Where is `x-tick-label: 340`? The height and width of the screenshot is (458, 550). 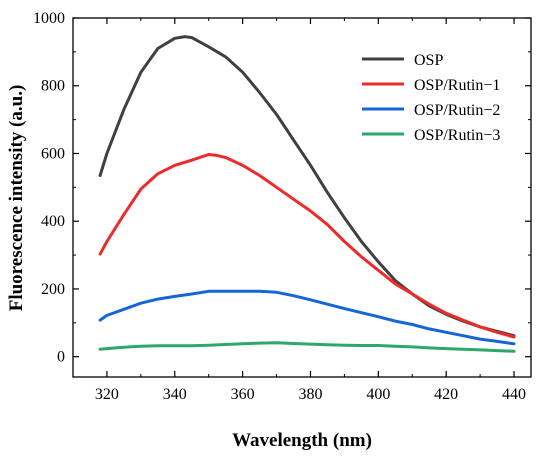
x-tick-label: 340 is located at coordinates (175, 394).